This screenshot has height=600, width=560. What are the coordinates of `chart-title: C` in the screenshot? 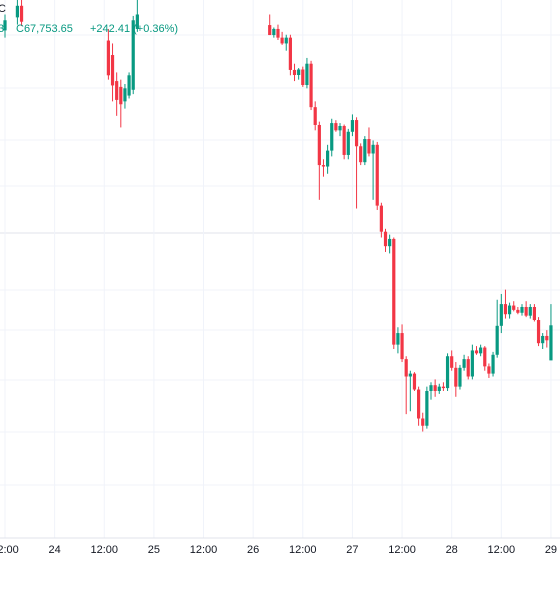 It's located at (3, 9).